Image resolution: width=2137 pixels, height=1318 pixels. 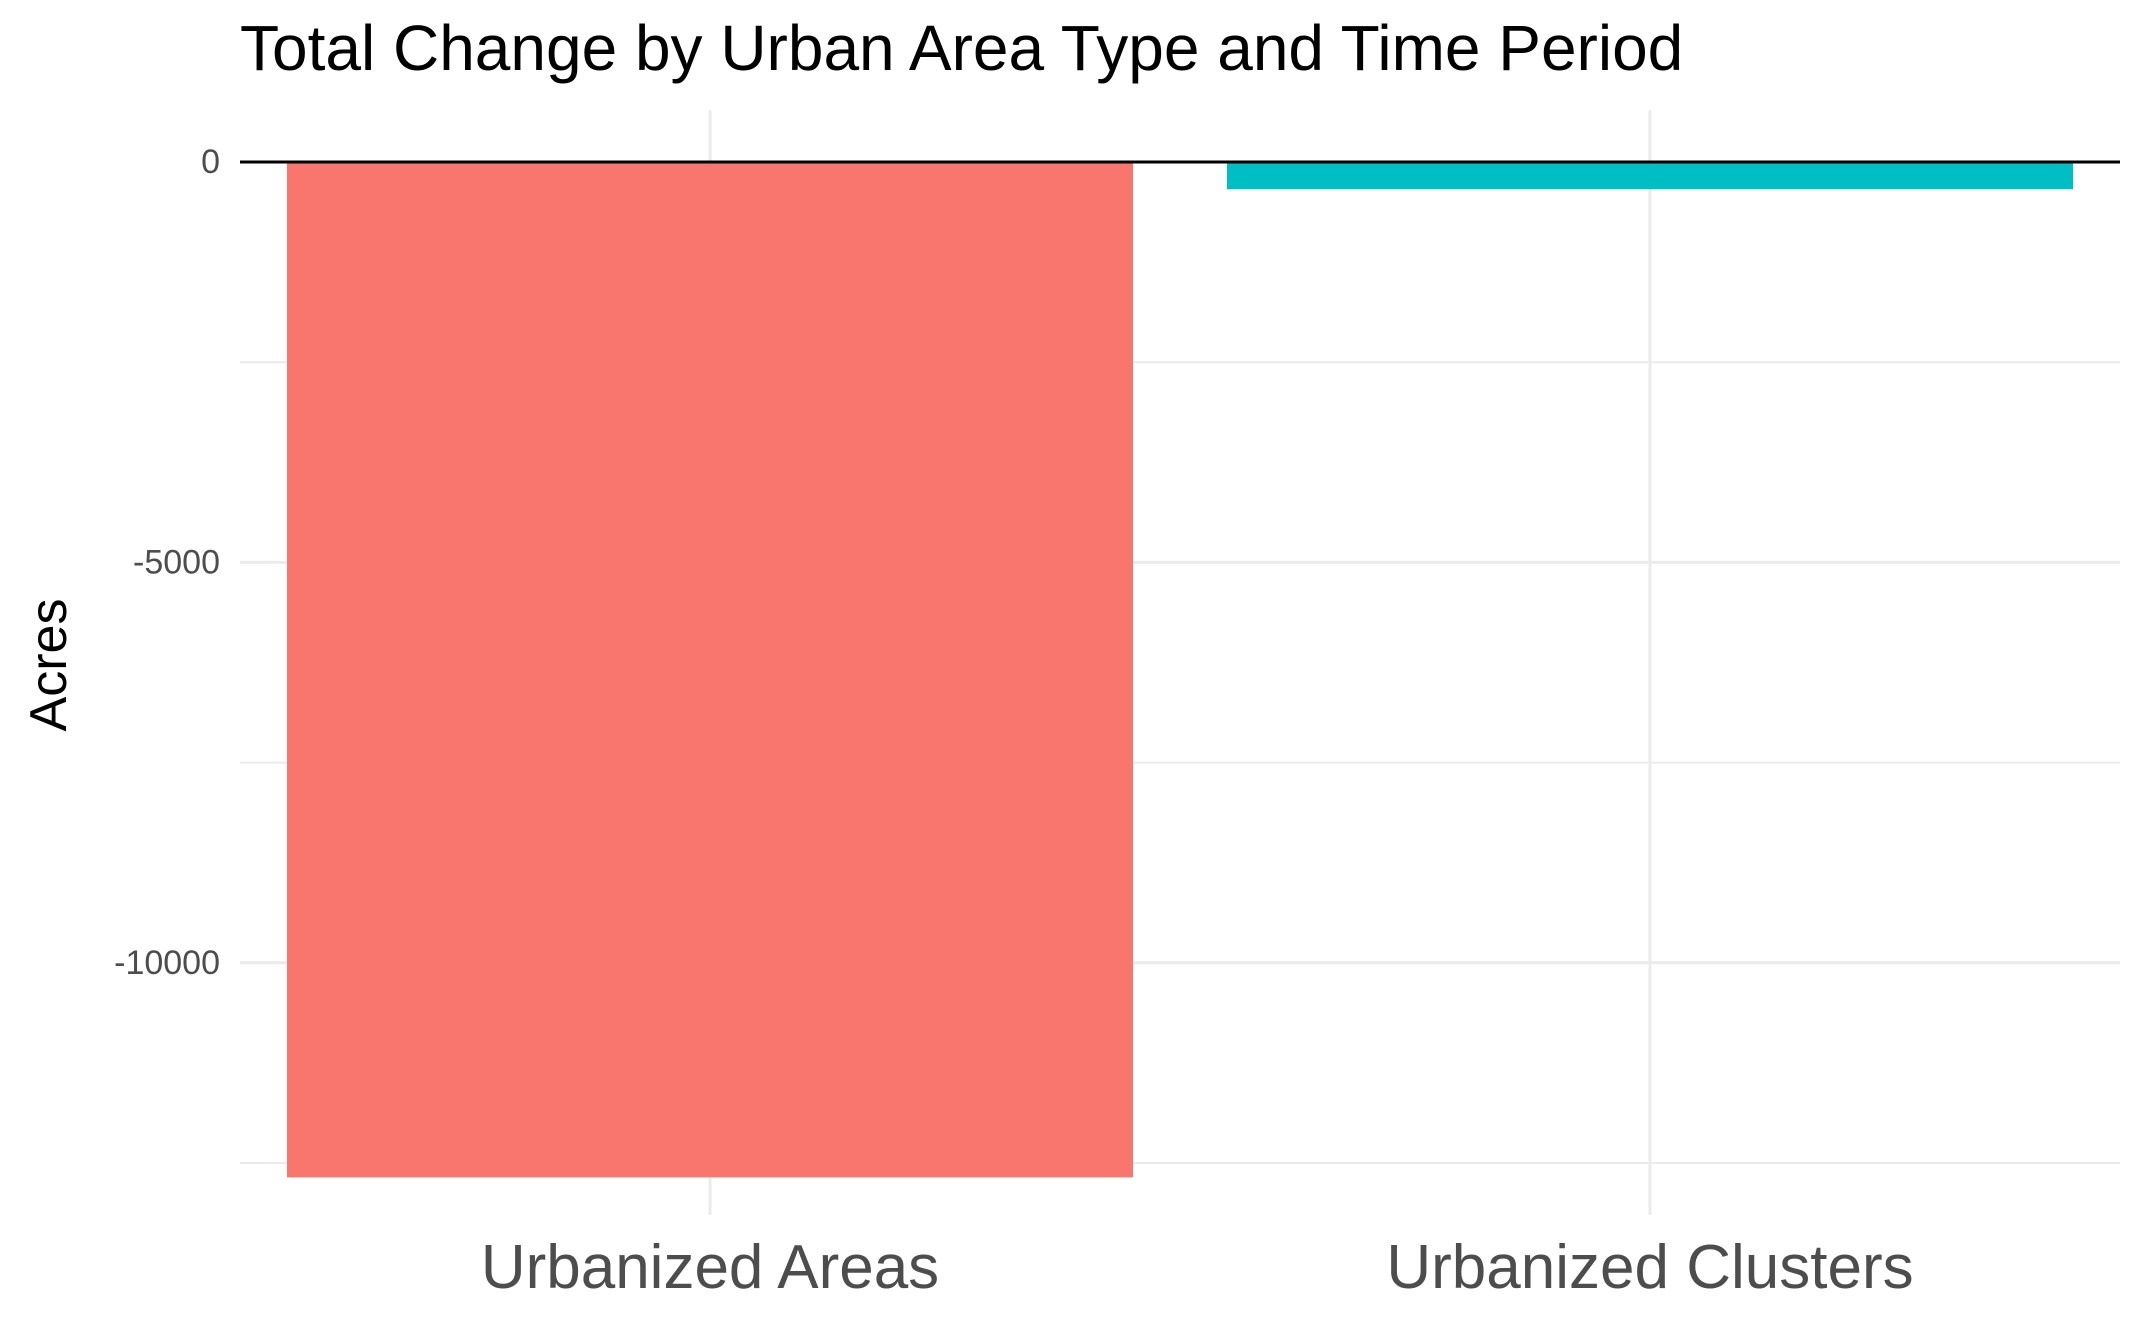 I want to click on y-tick-label-0: 0, so click(x=210, y=162).